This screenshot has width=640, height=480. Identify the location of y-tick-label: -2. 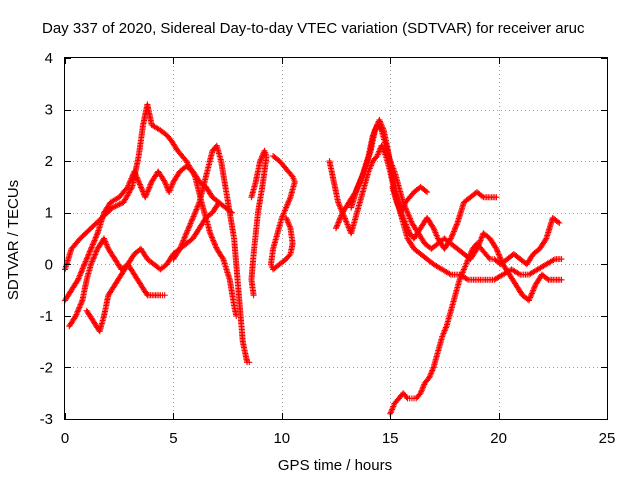
(46, 367).